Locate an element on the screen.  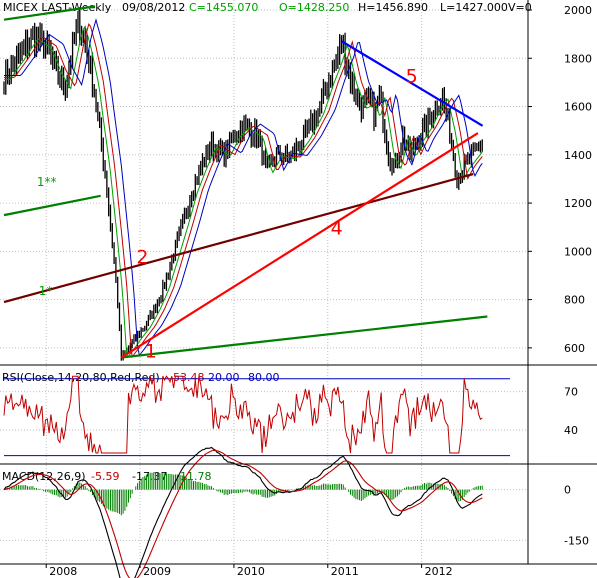
rsi-value: 53.48 is located at coordinates (189, 377).